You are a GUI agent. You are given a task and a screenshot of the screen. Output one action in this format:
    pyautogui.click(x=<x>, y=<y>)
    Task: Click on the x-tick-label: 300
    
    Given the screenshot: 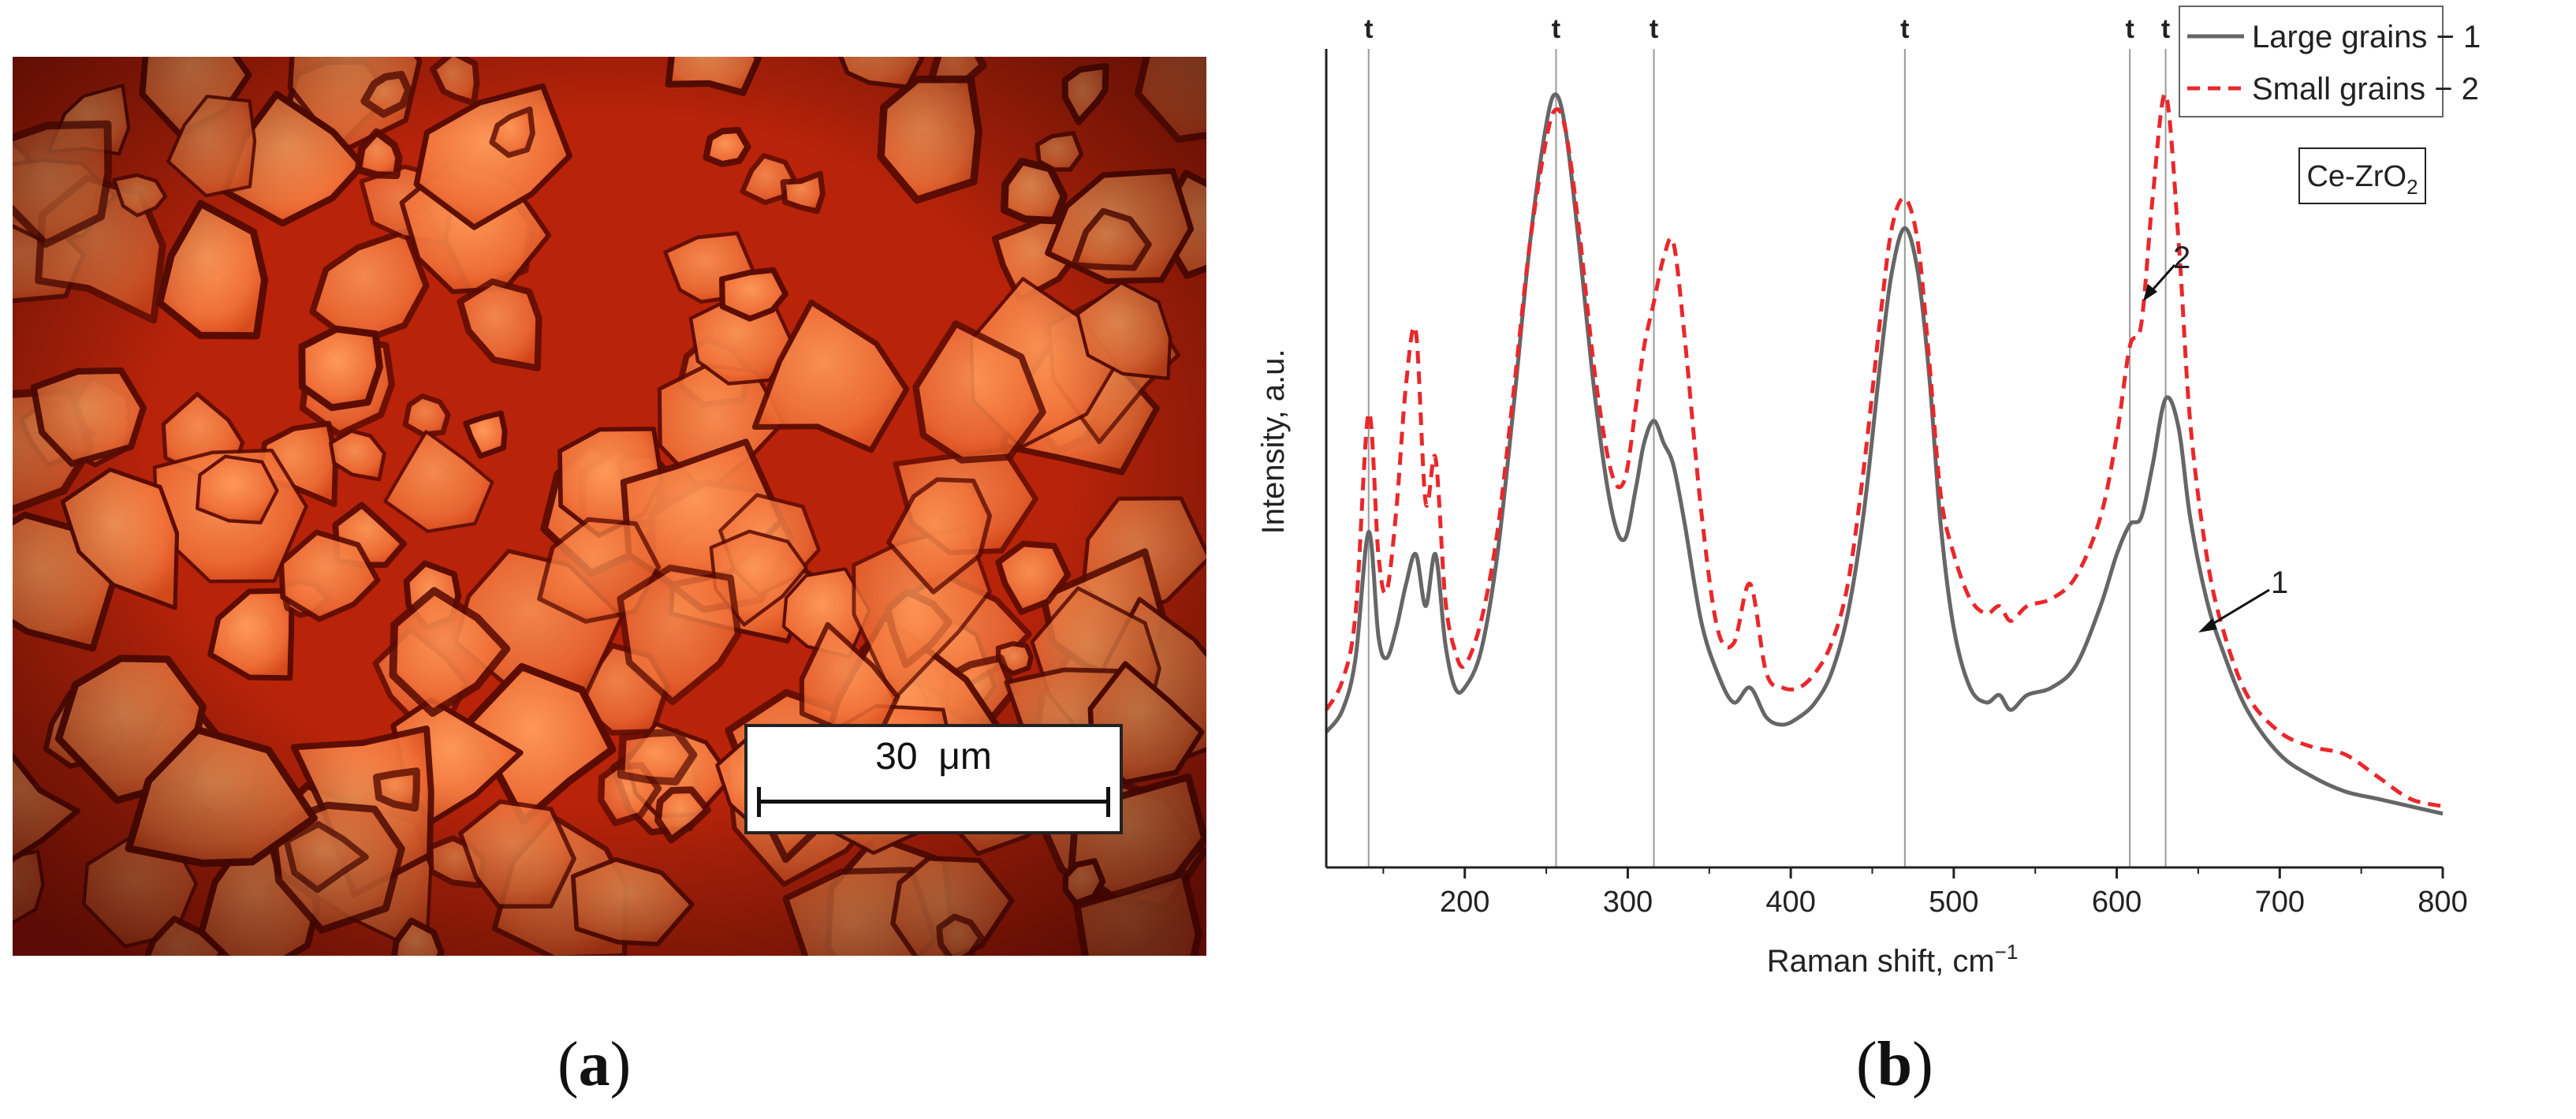 What is the action you would take?
    pyautogui.click(x=1628, y=902)
    